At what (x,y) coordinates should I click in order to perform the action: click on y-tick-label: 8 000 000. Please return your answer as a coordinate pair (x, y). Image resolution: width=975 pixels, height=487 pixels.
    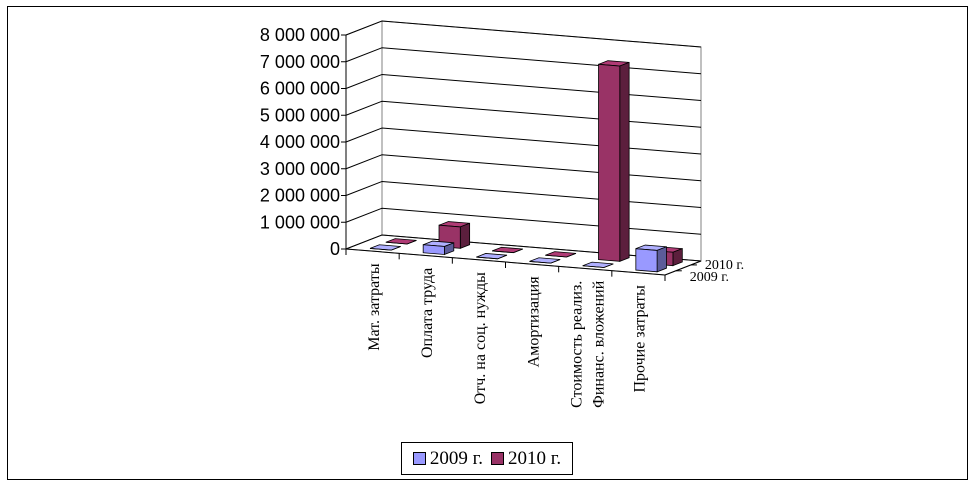
    Looking at the image, I should click on (300, 35).